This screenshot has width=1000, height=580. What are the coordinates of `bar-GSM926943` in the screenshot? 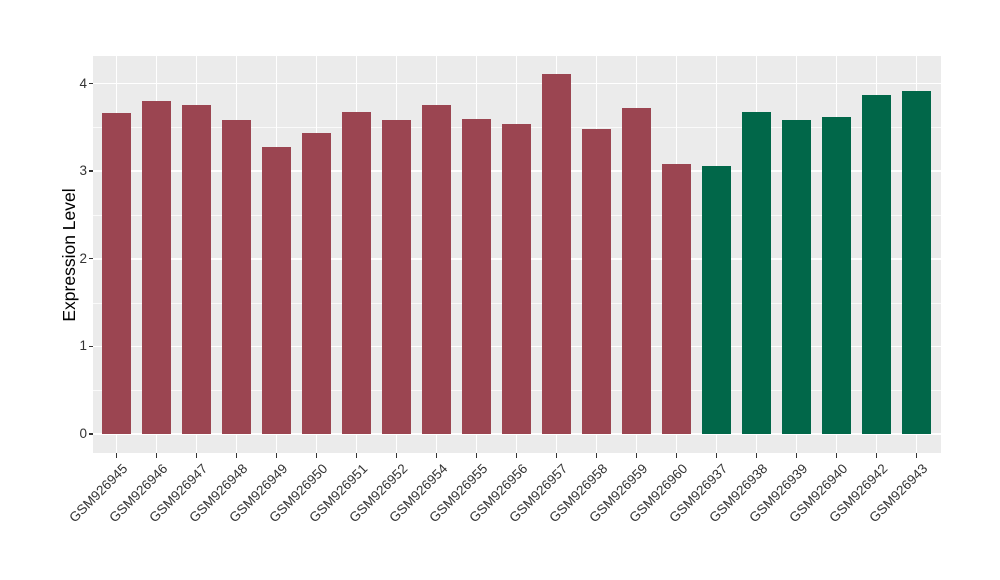 It's located at (916, 262).